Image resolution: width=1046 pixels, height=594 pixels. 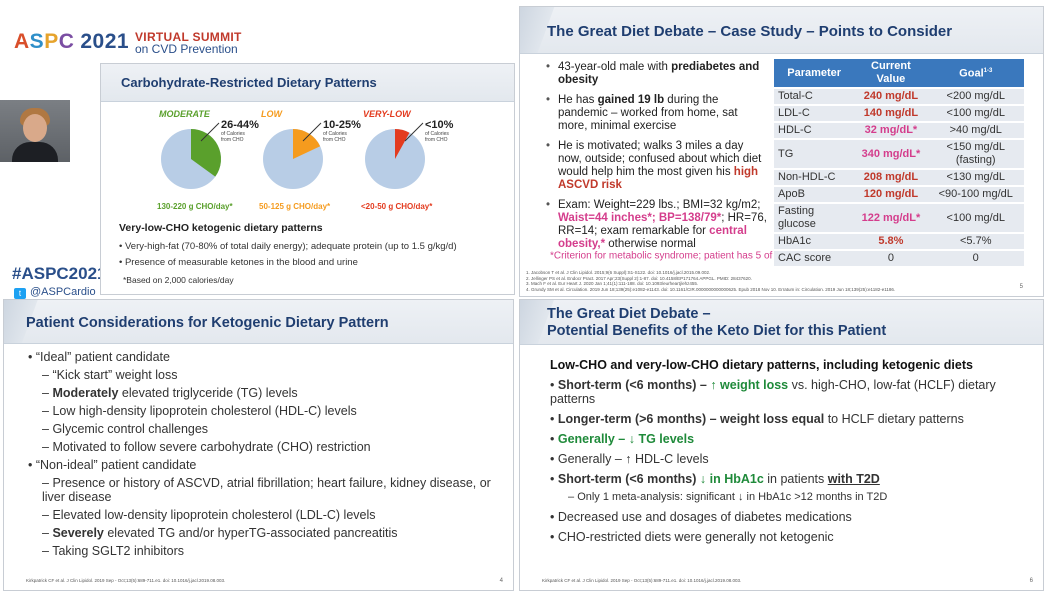 I want to click on cell-goal: <150 mg/dL (fasting), so click(x=975, y=154).